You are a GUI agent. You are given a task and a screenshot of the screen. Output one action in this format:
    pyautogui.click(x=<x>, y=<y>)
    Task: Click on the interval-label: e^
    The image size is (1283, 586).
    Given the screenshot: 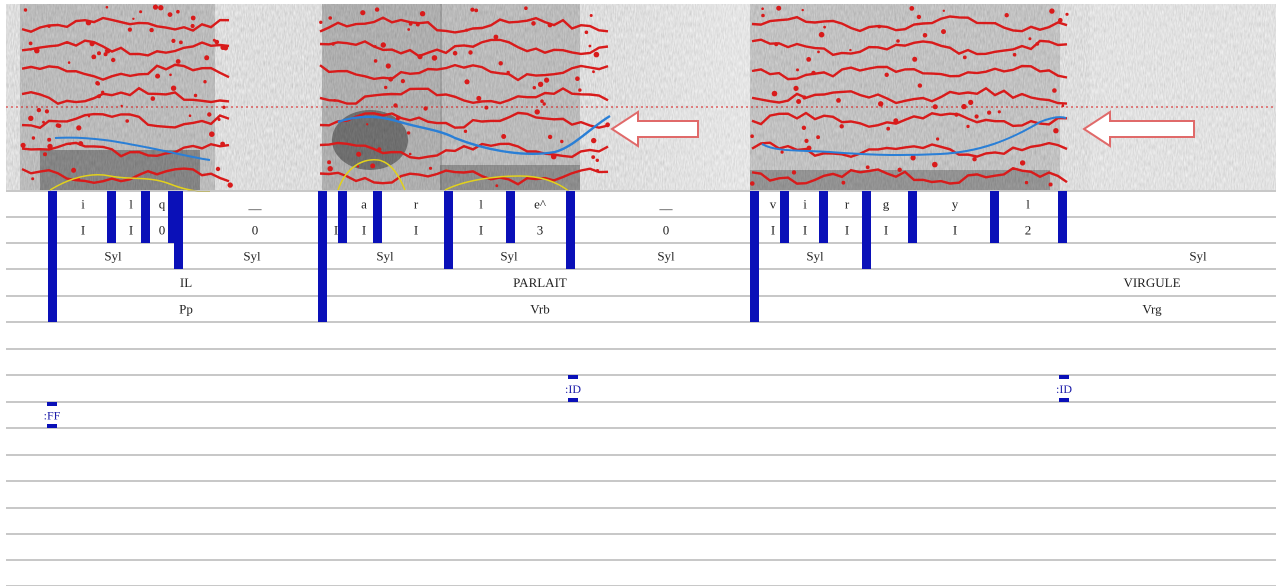 What is the action you would take?
    pyautogui.click(x=540, y=204)
    